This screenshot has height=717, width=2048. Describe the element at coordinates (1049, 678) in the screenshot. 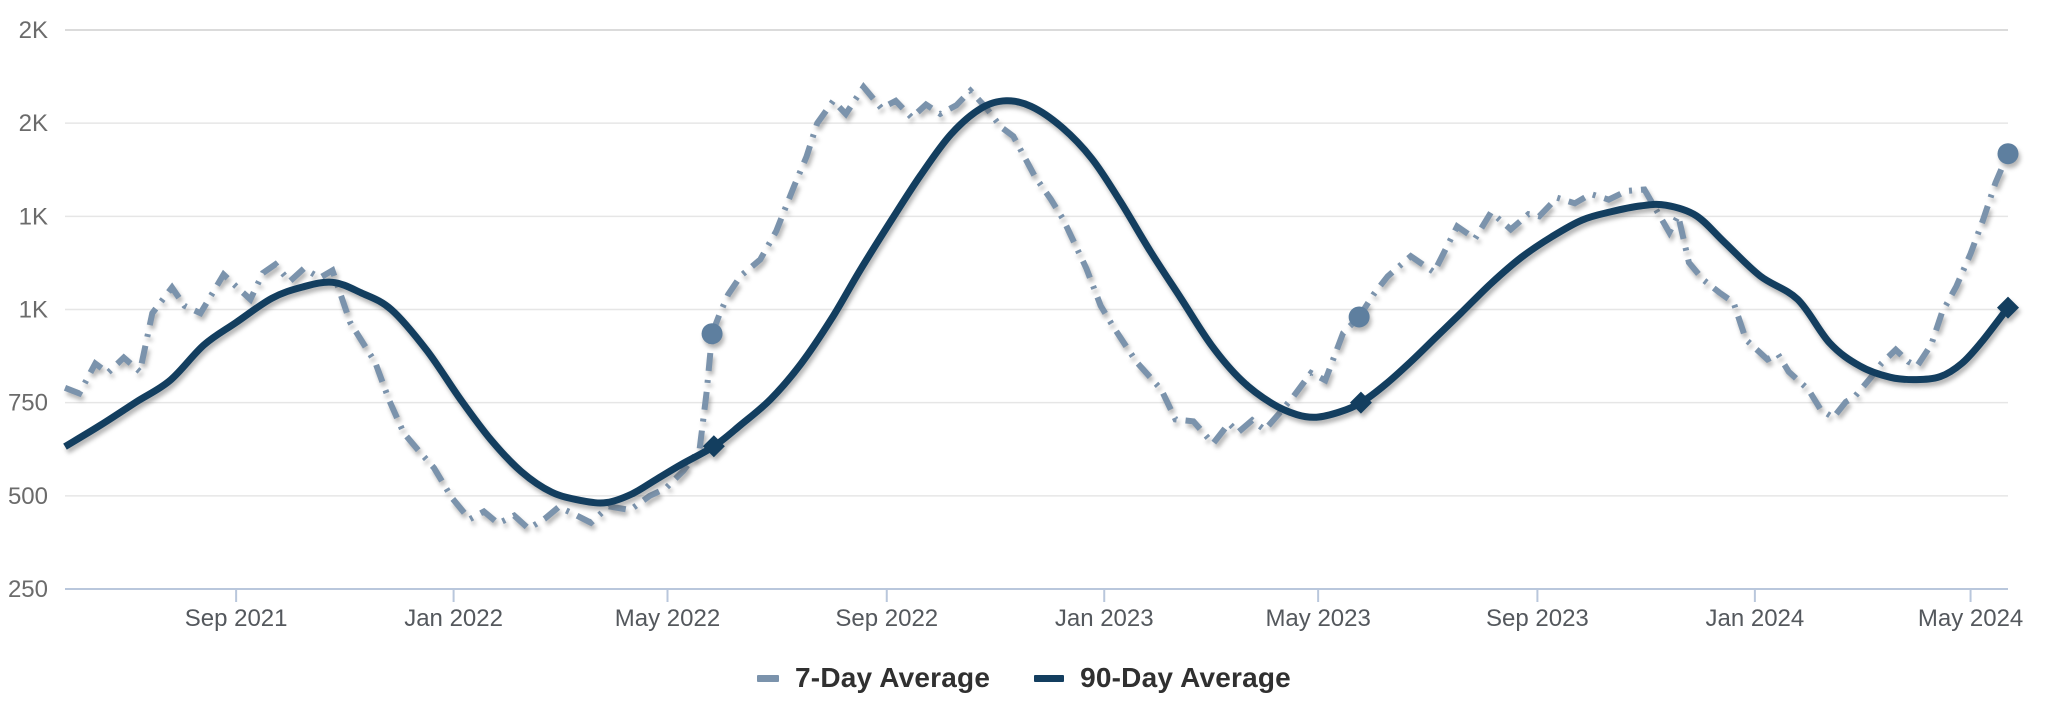

I see `solid-line-swatch-icon` at that location.